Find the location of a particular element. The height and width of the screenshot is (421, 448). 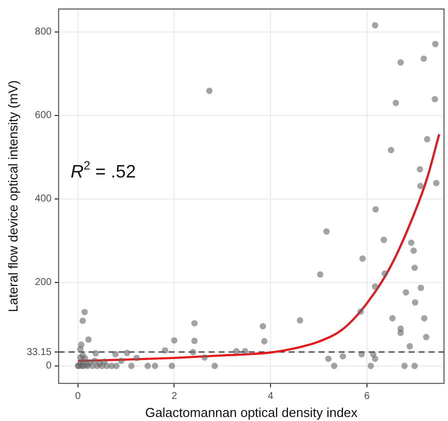

x-axis-title: Galactomannan optical density index is located at coordinates (251, 412).